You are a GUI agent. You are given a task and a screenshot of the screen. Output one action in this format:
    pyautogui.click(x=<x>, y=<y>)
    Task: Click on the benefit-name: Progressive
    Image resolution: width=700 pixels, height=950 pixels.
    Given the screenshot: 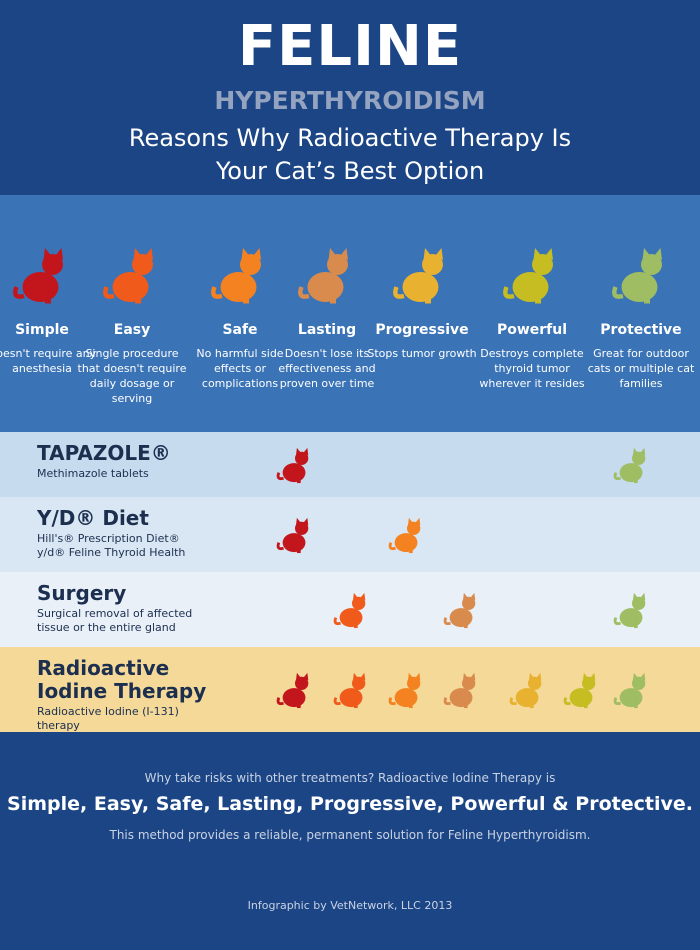 What is the action you would take?
    pyautogui.click(x=422, y=330)
    